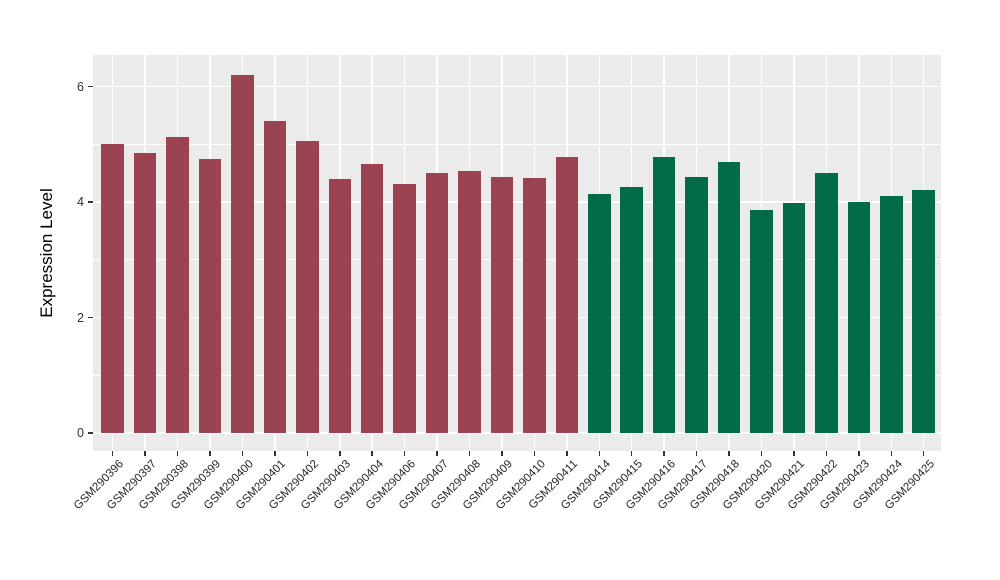  Describe the element at coordinates (923, 311) in the screenshot. I see `bar-GSM290425` at that location.